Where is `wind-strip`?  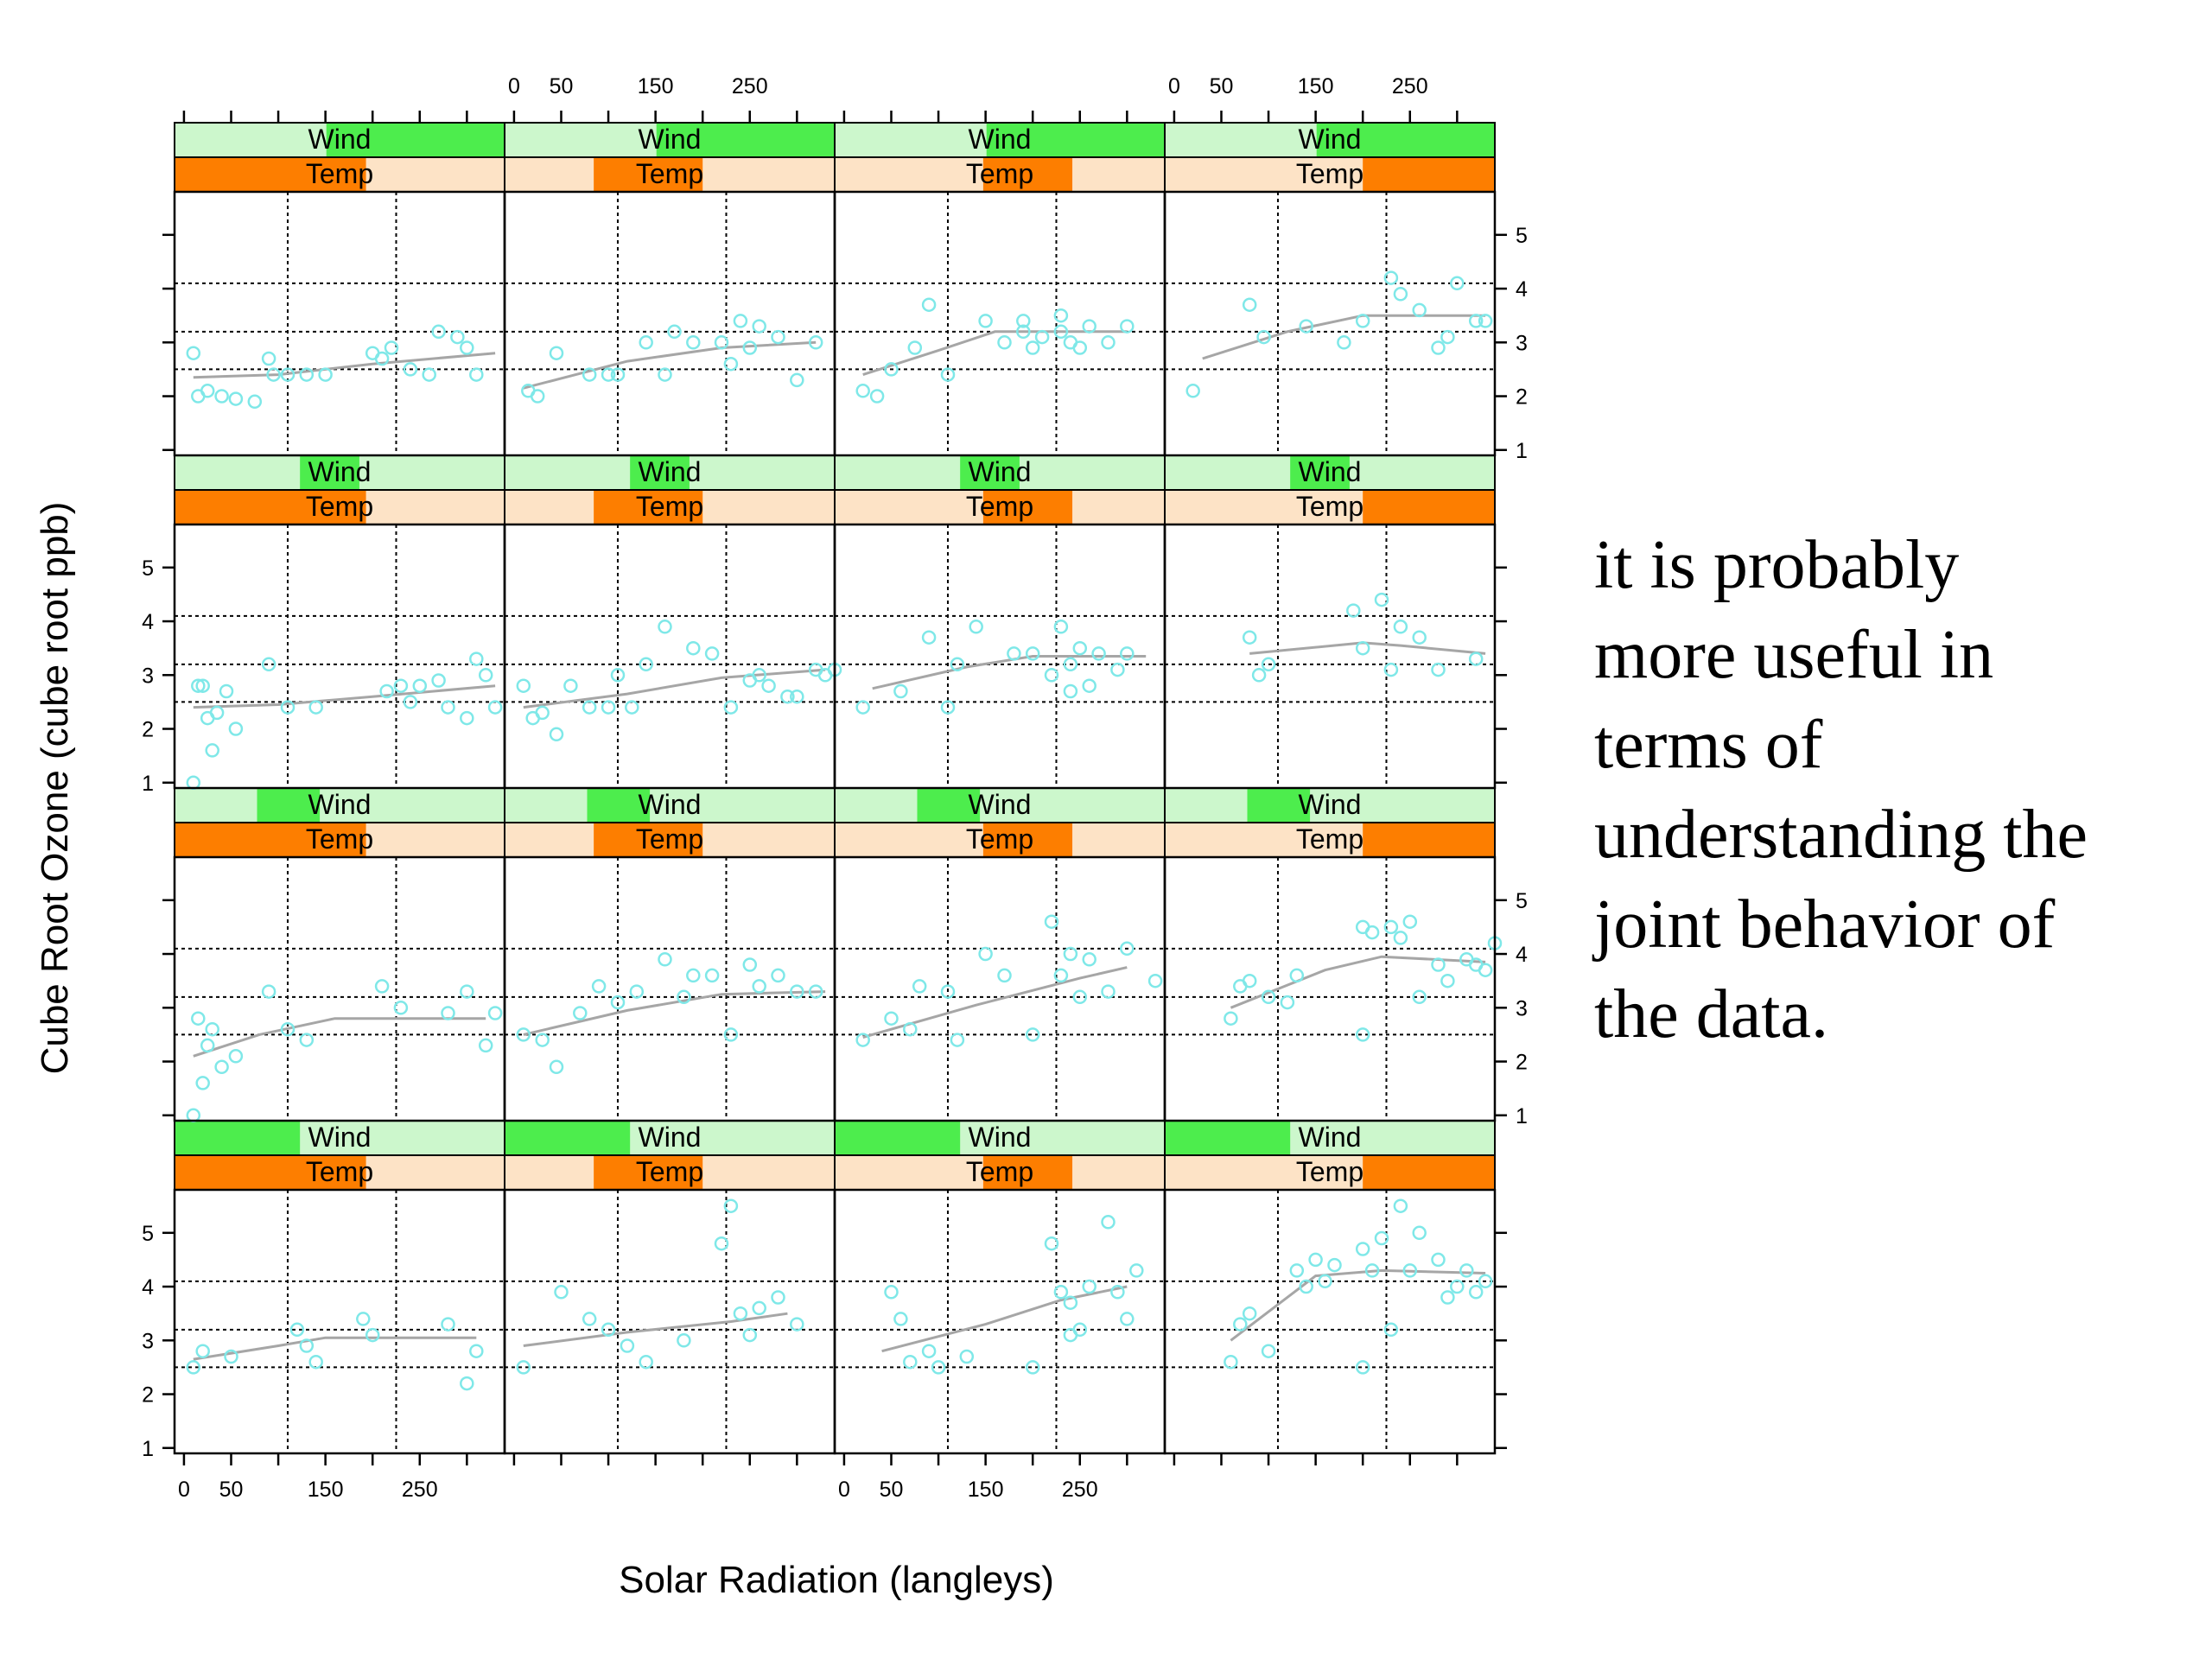
wind-strip is located at coordinates (670, 805).